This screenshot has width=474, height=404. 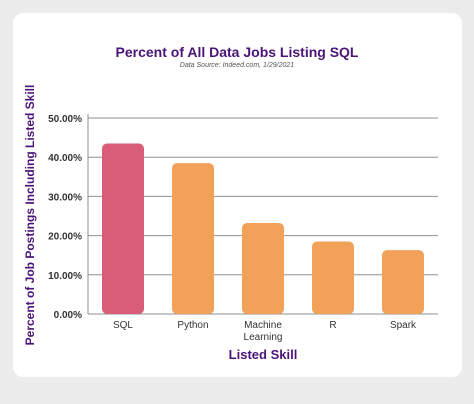 I want to click on y-tick-label: 50.00%, so click(x=65, y=119).